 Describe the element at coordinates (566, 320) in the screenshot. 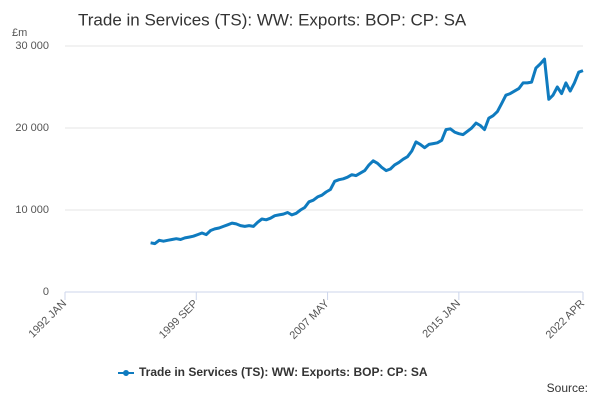

I see `x-tick-label: 2022 APR` at that location.